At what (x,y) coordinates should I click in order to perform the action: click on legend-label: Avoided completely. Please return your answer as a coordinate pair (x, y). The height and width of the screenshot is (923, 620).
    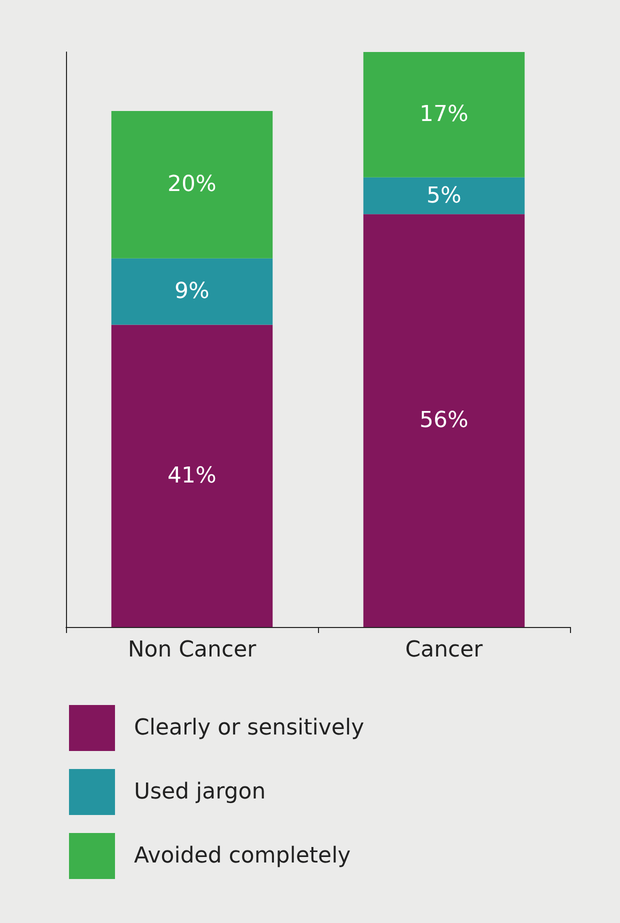
    Looking at the image, I should click on (242, 856).